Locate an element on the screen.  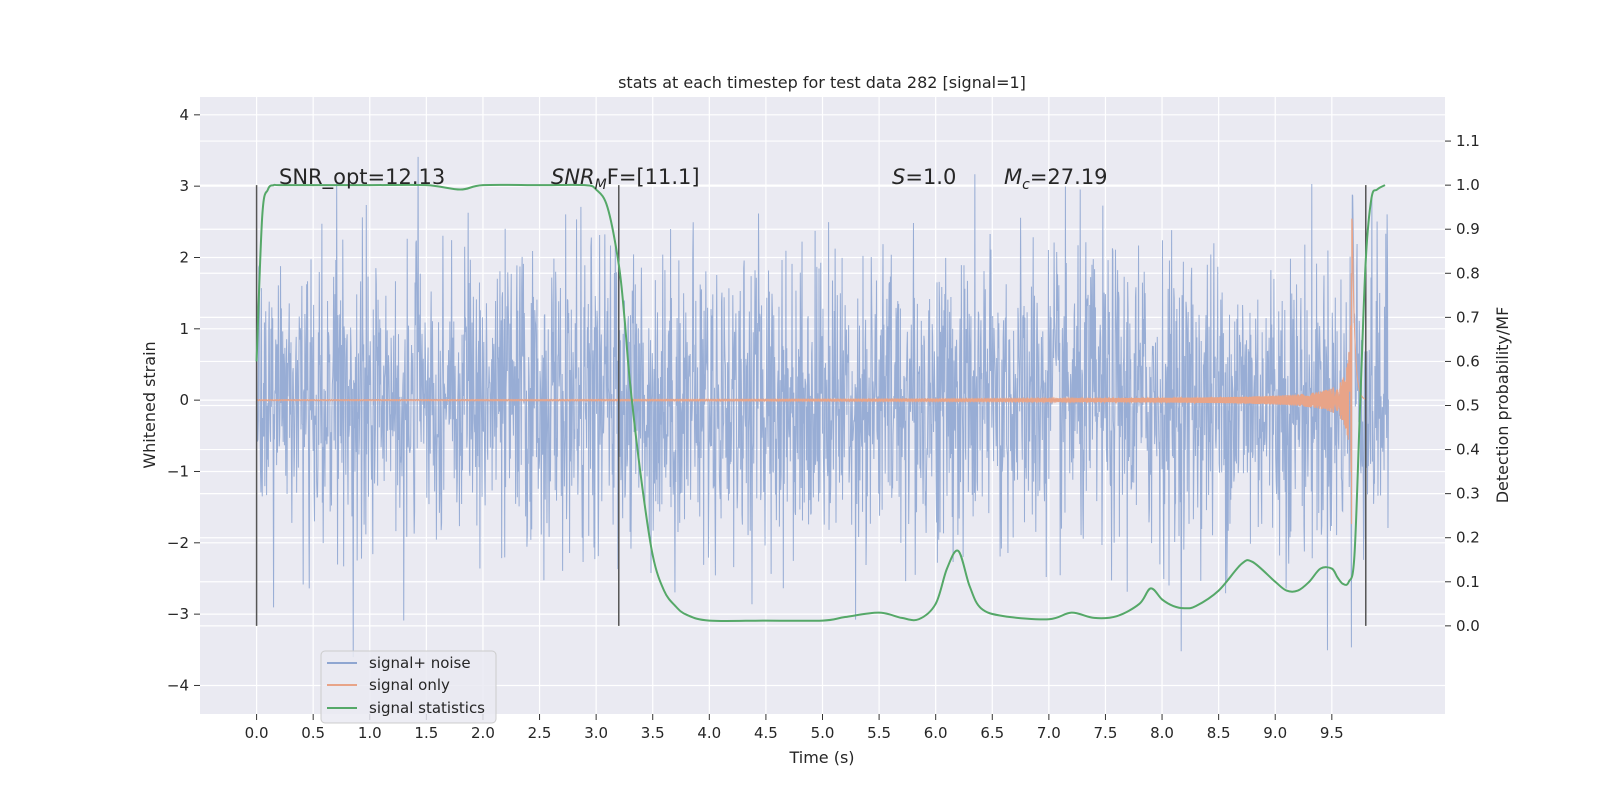
y-right-tick-label: 0.9 is located at coordinates (1468, 229).